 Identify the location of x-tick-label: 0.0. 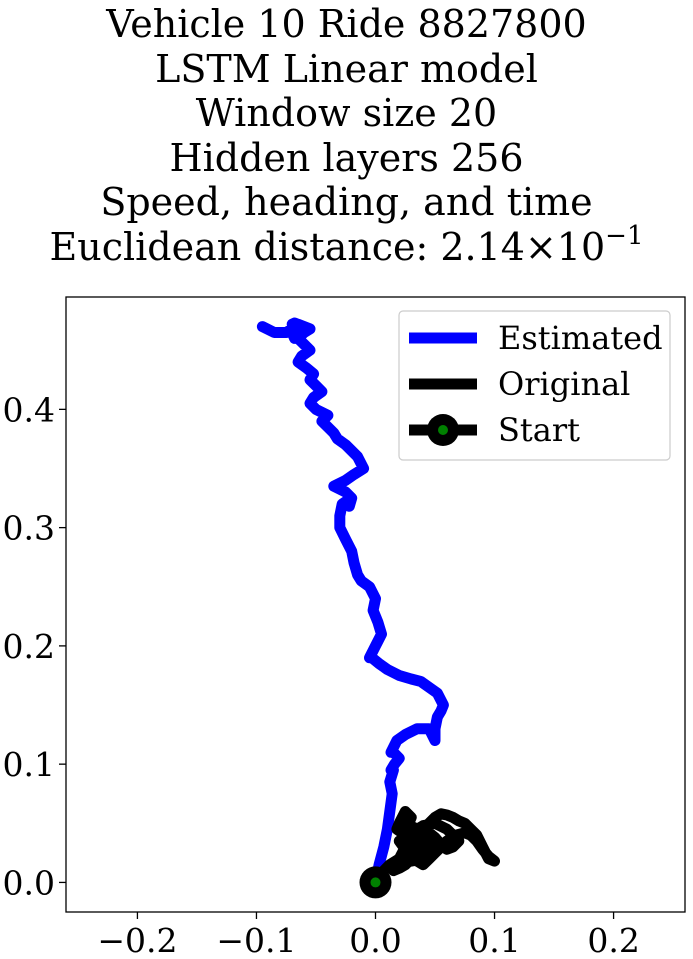
(375, 940).